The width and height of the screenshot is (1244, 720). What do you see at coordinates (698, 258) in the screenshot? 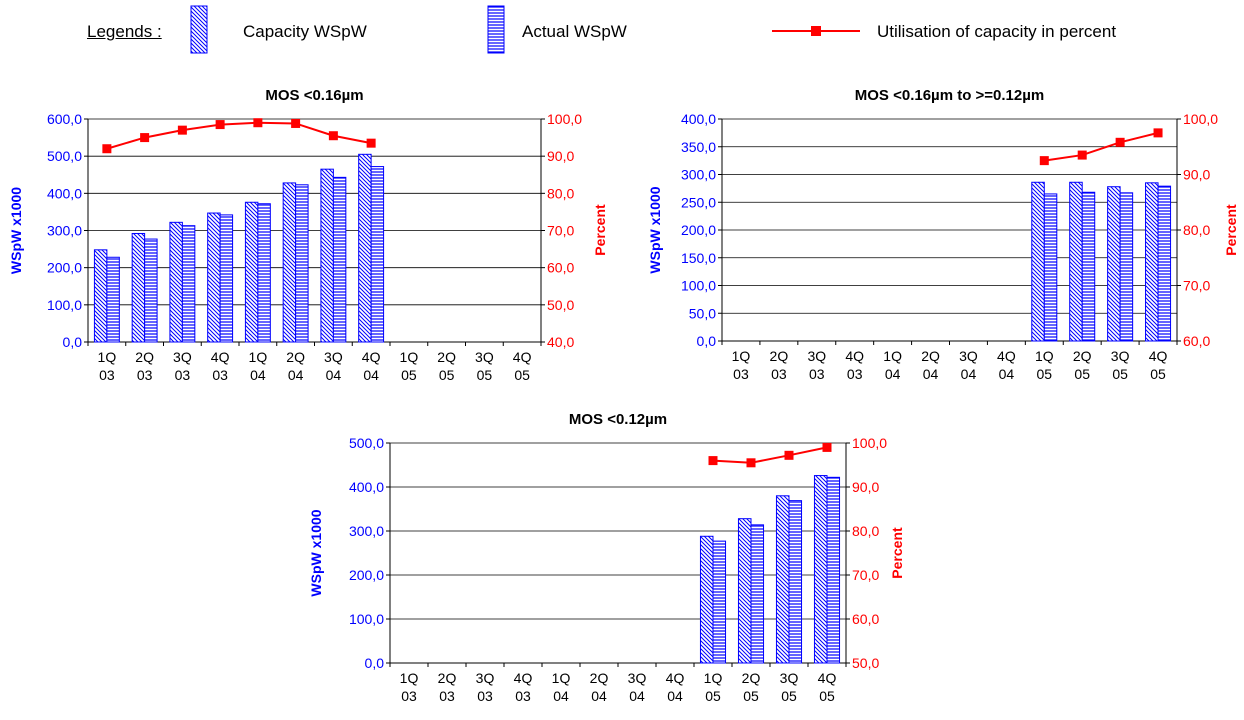
I see `y-tick-label: 150,0` at bounding box center [698, 258].